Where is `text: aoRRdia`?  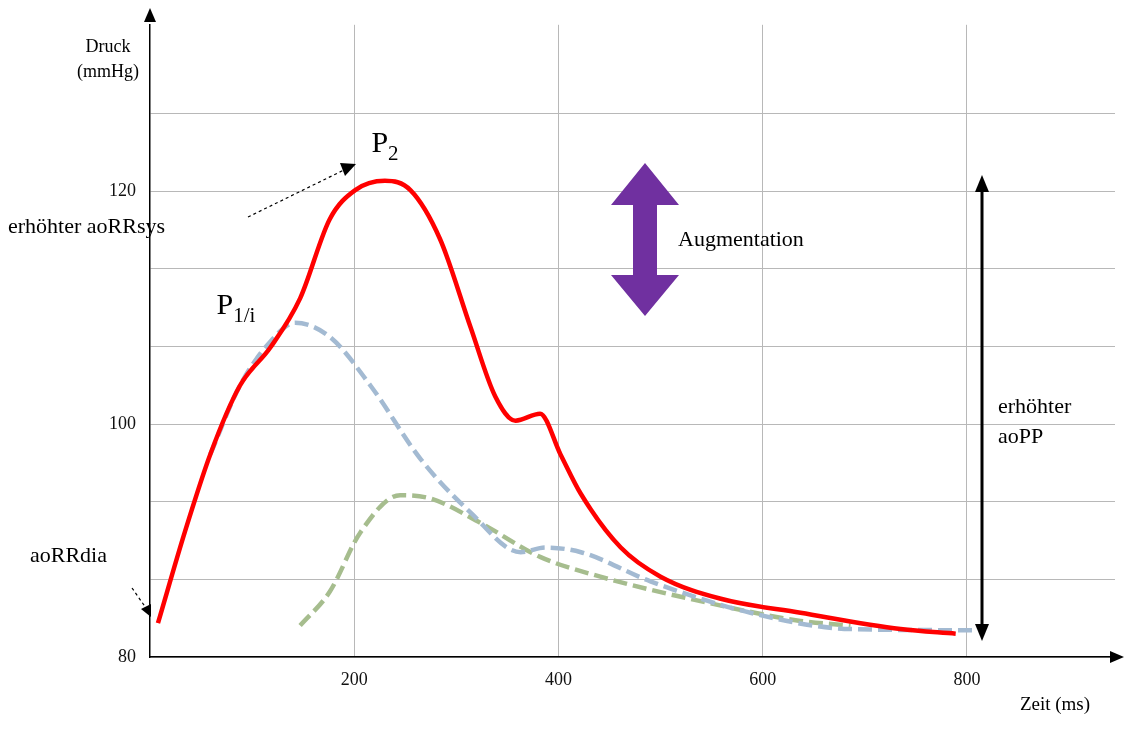 text: aoRRdia is located at coordinates (69, 554).